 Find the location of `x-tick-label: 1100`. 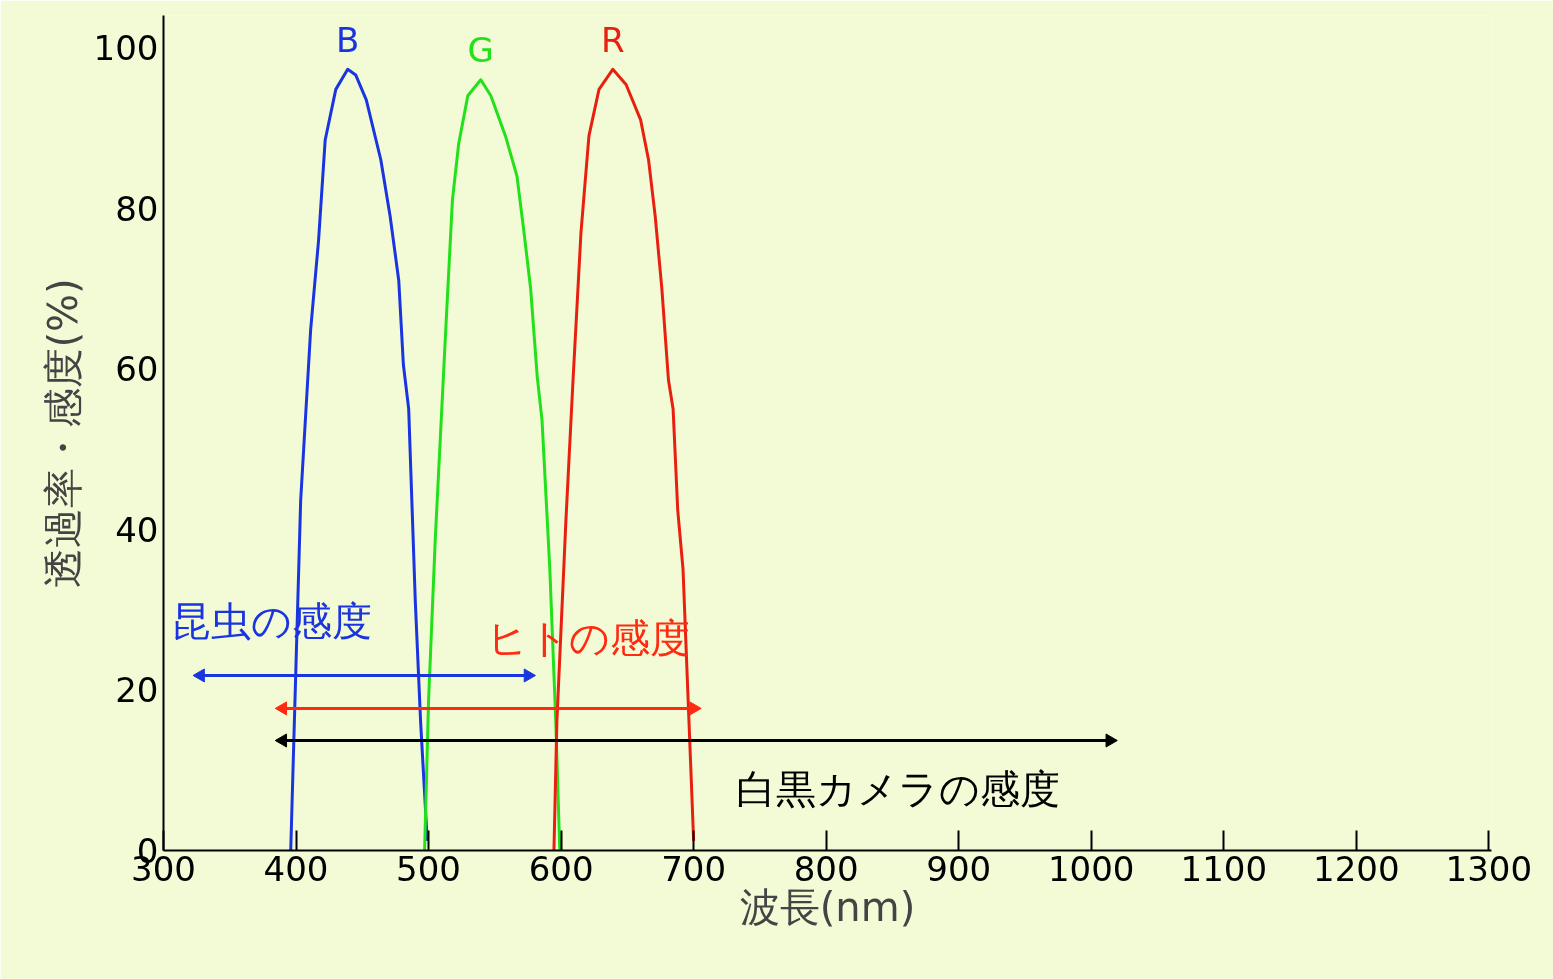

x-tick-label: 1100 is located at coordinates (1224, 868).